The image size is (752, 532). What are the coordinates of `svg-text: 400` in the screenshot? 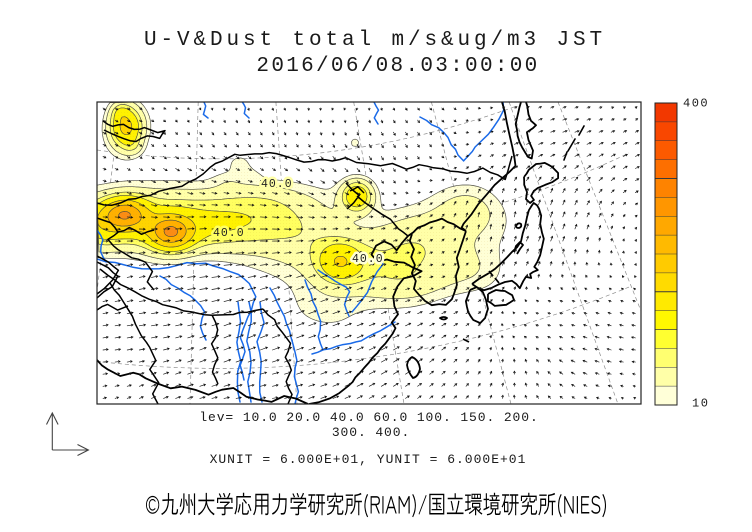 It's located at (696, 104).